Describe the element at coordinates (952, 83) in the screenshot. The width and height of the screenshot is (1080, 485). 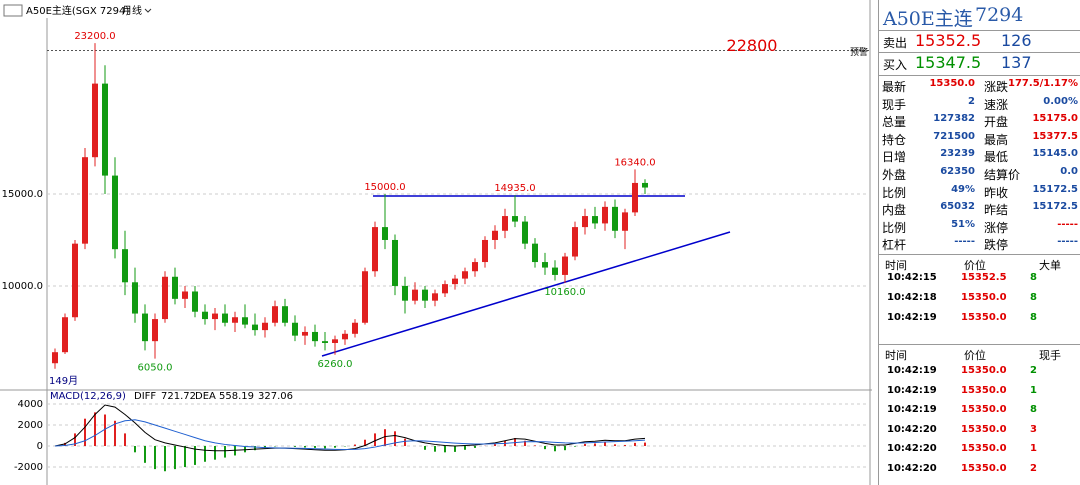
I see `stat-value: 15350.0` at that location.